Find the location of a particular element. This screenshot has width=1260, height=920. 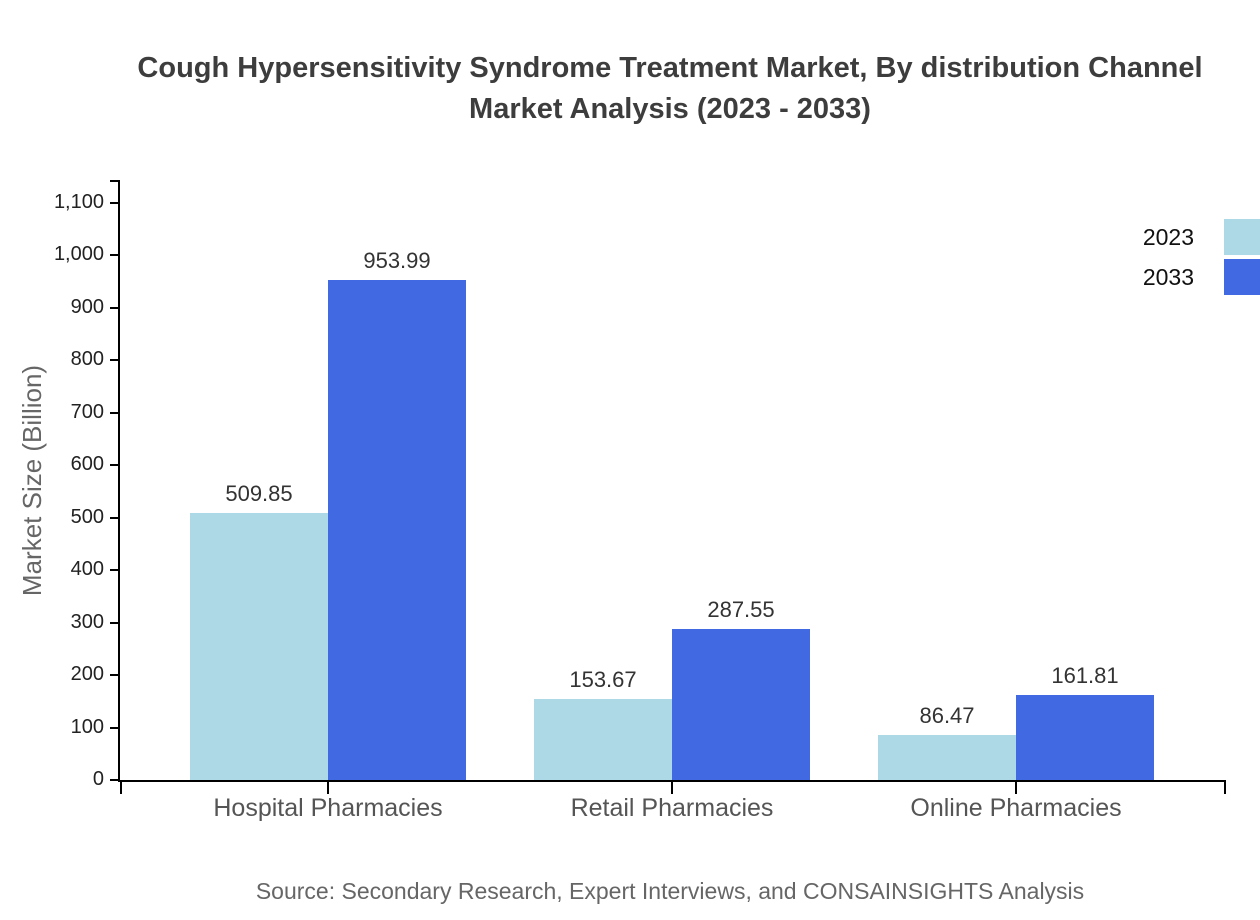

y-tick-label: 700 is located at coordinates (87, 411).